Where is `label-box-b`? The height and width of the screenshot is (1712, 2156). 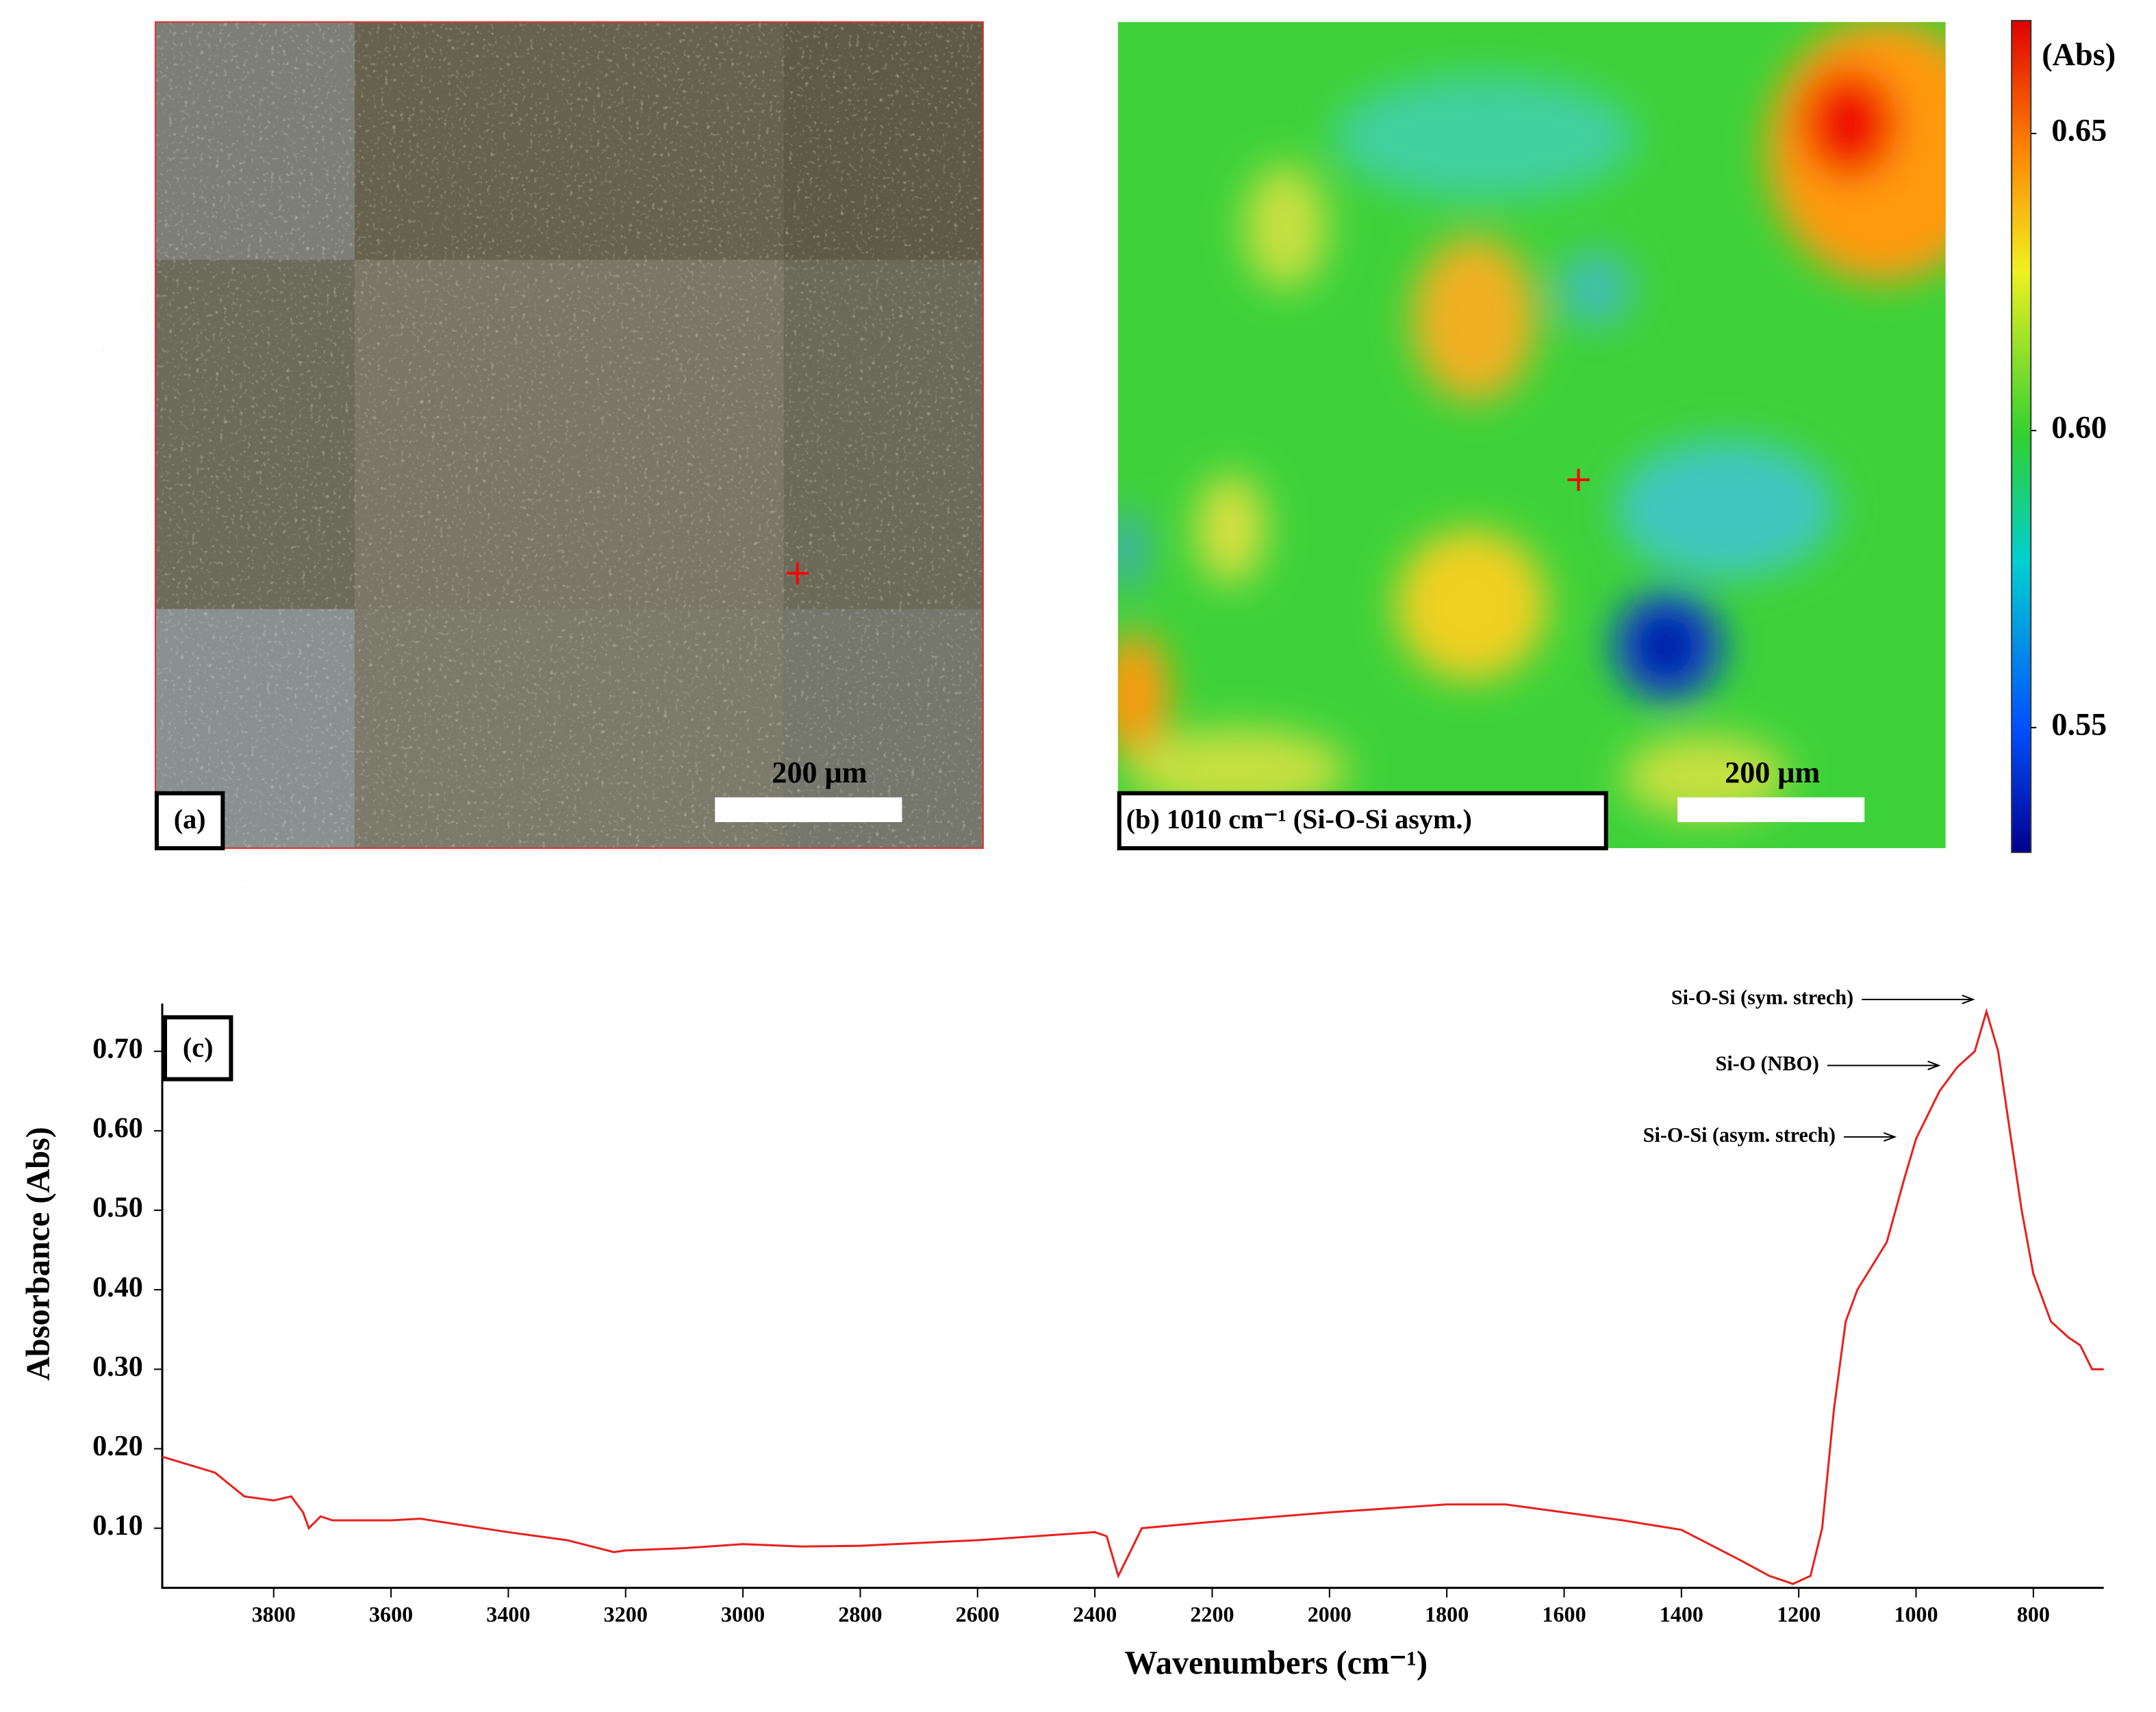 label-box-b is located at coordinates (1362, 821).